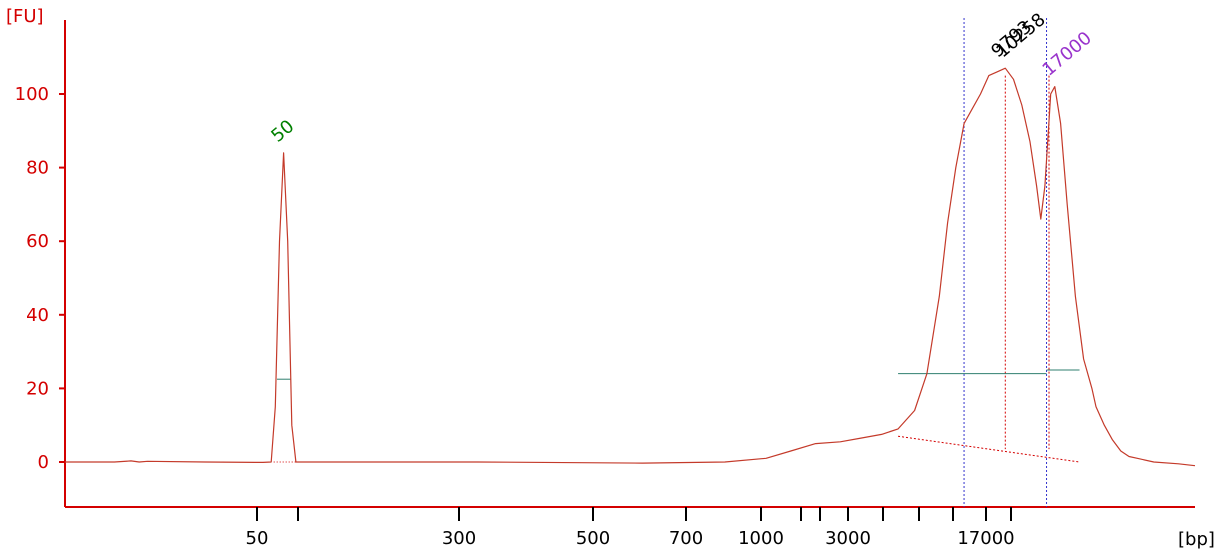  I want to click on y-tick-label: 40, so click(37, 315).